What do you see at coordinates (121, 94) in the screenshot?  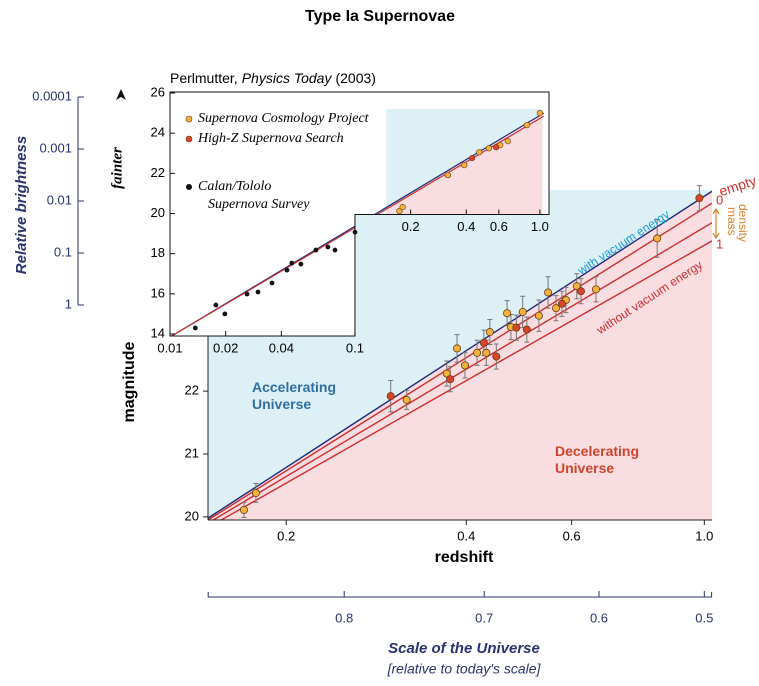 I see `fainter-arrow` at bounding box center [121, 94].